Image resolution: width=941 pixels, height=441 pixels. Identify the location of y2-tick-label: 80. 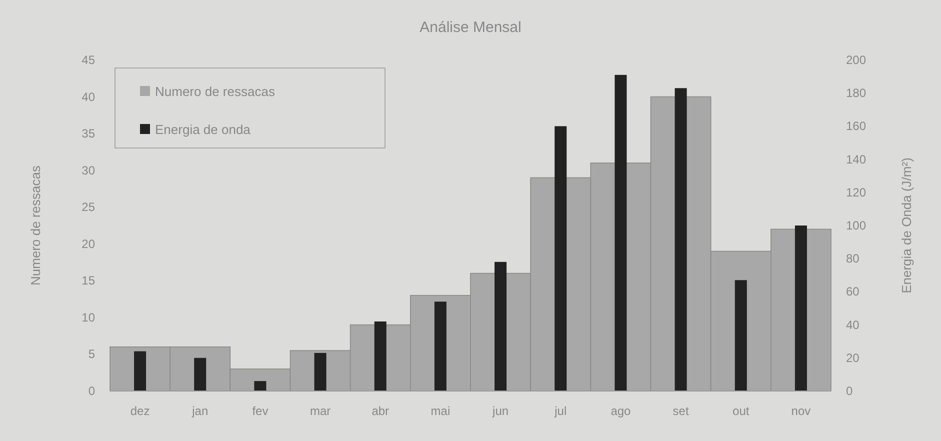
(853, 259).